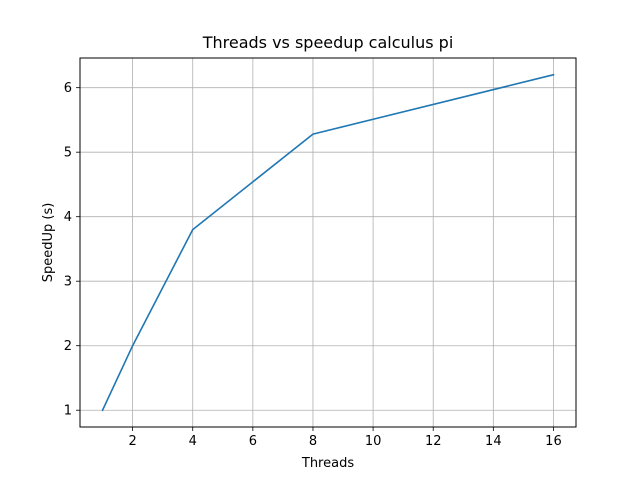  What do you see at coordinates (48, 243) in the screenshot?
I see `y-axis-label: SpeedUp (s)` at bounding box center [48, 243].